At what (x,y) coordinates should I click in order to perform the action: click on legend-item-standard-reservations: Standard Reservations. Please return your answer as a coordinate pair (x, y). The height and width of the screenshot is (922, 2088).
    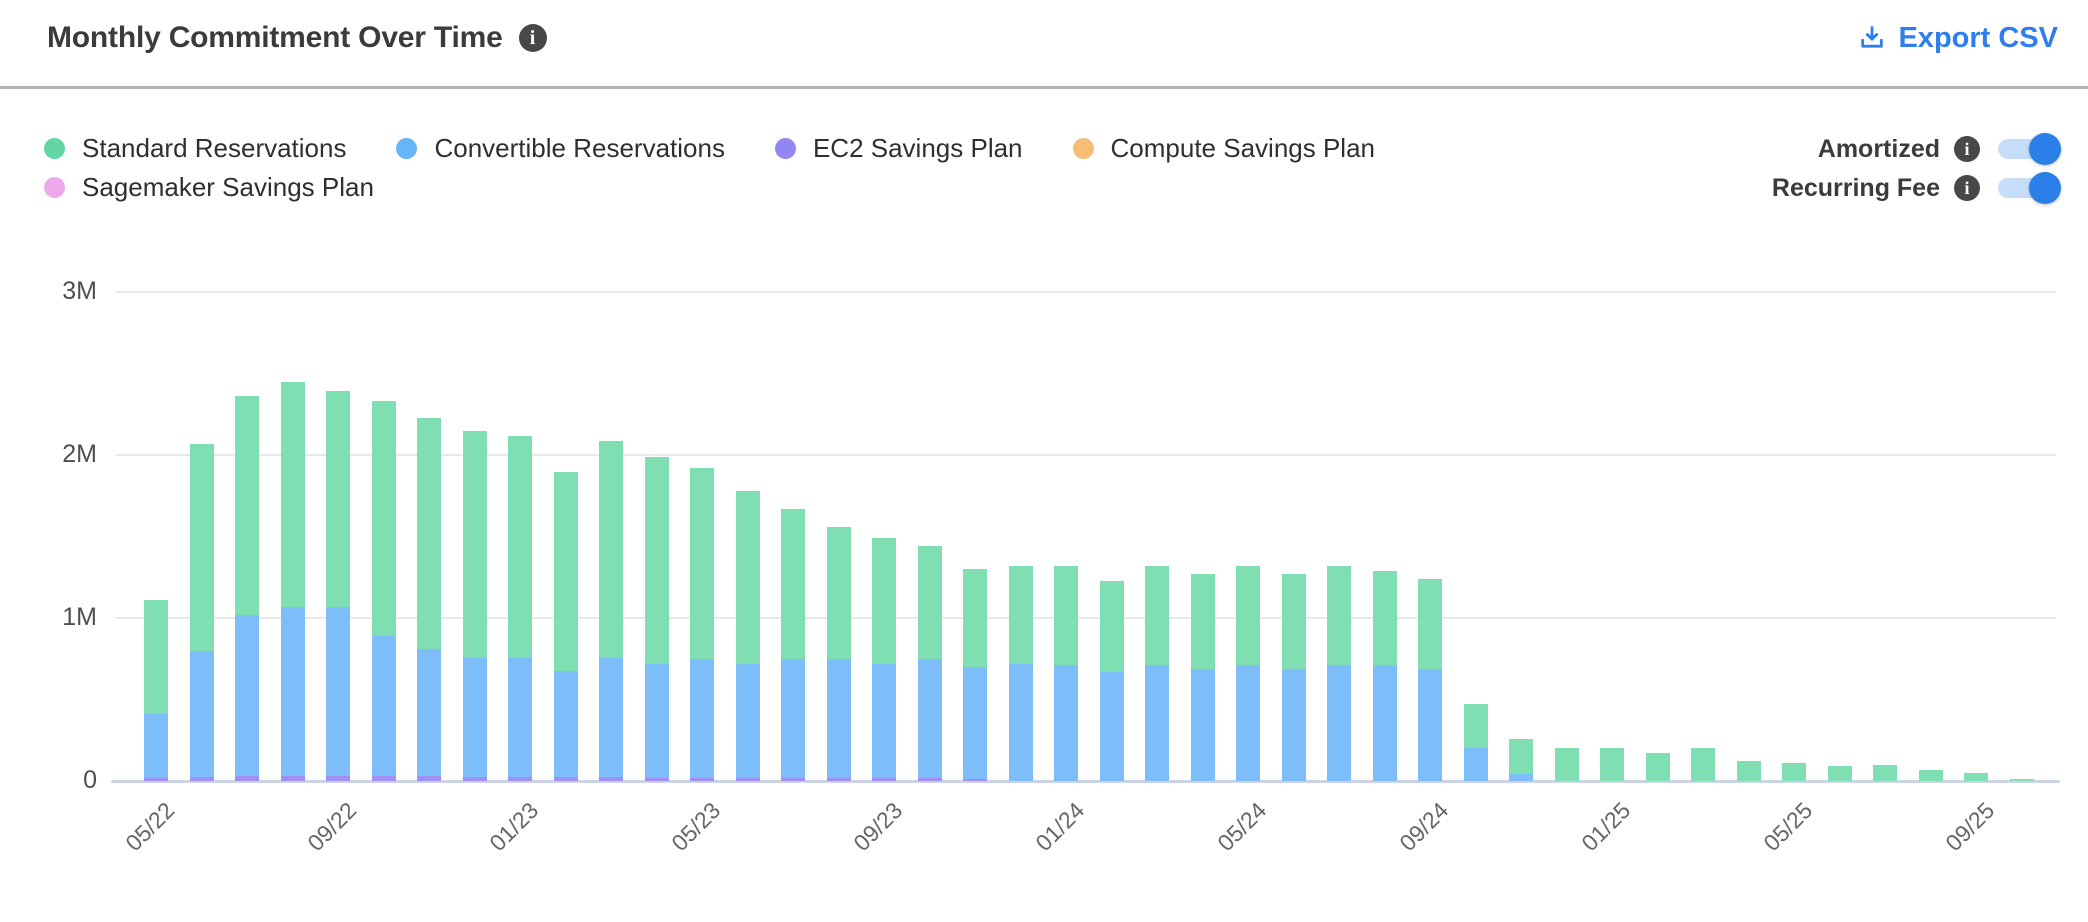
    Looking at the image, I should click on (195, 147).